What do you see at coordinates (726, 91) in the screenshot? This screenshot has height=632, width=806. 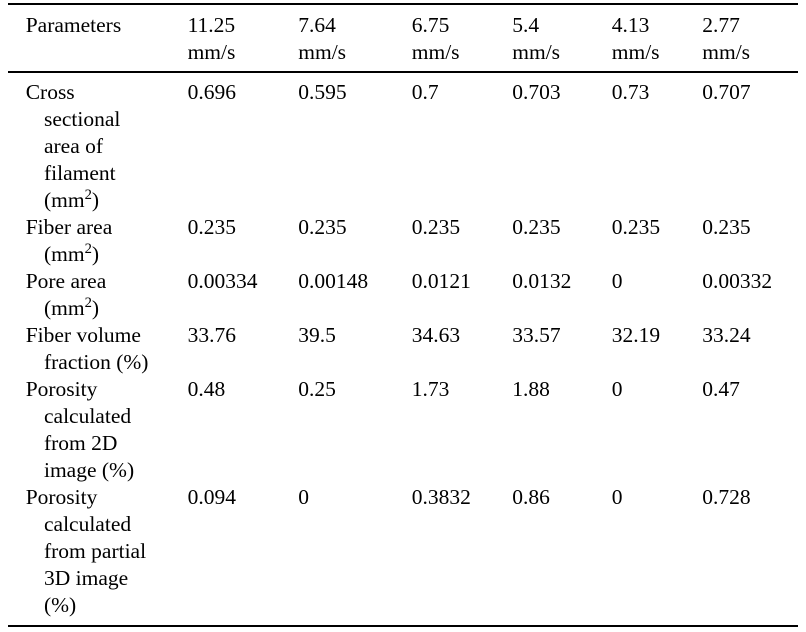 I see `value-cell: 0.707` at bounding box center [726, 91].